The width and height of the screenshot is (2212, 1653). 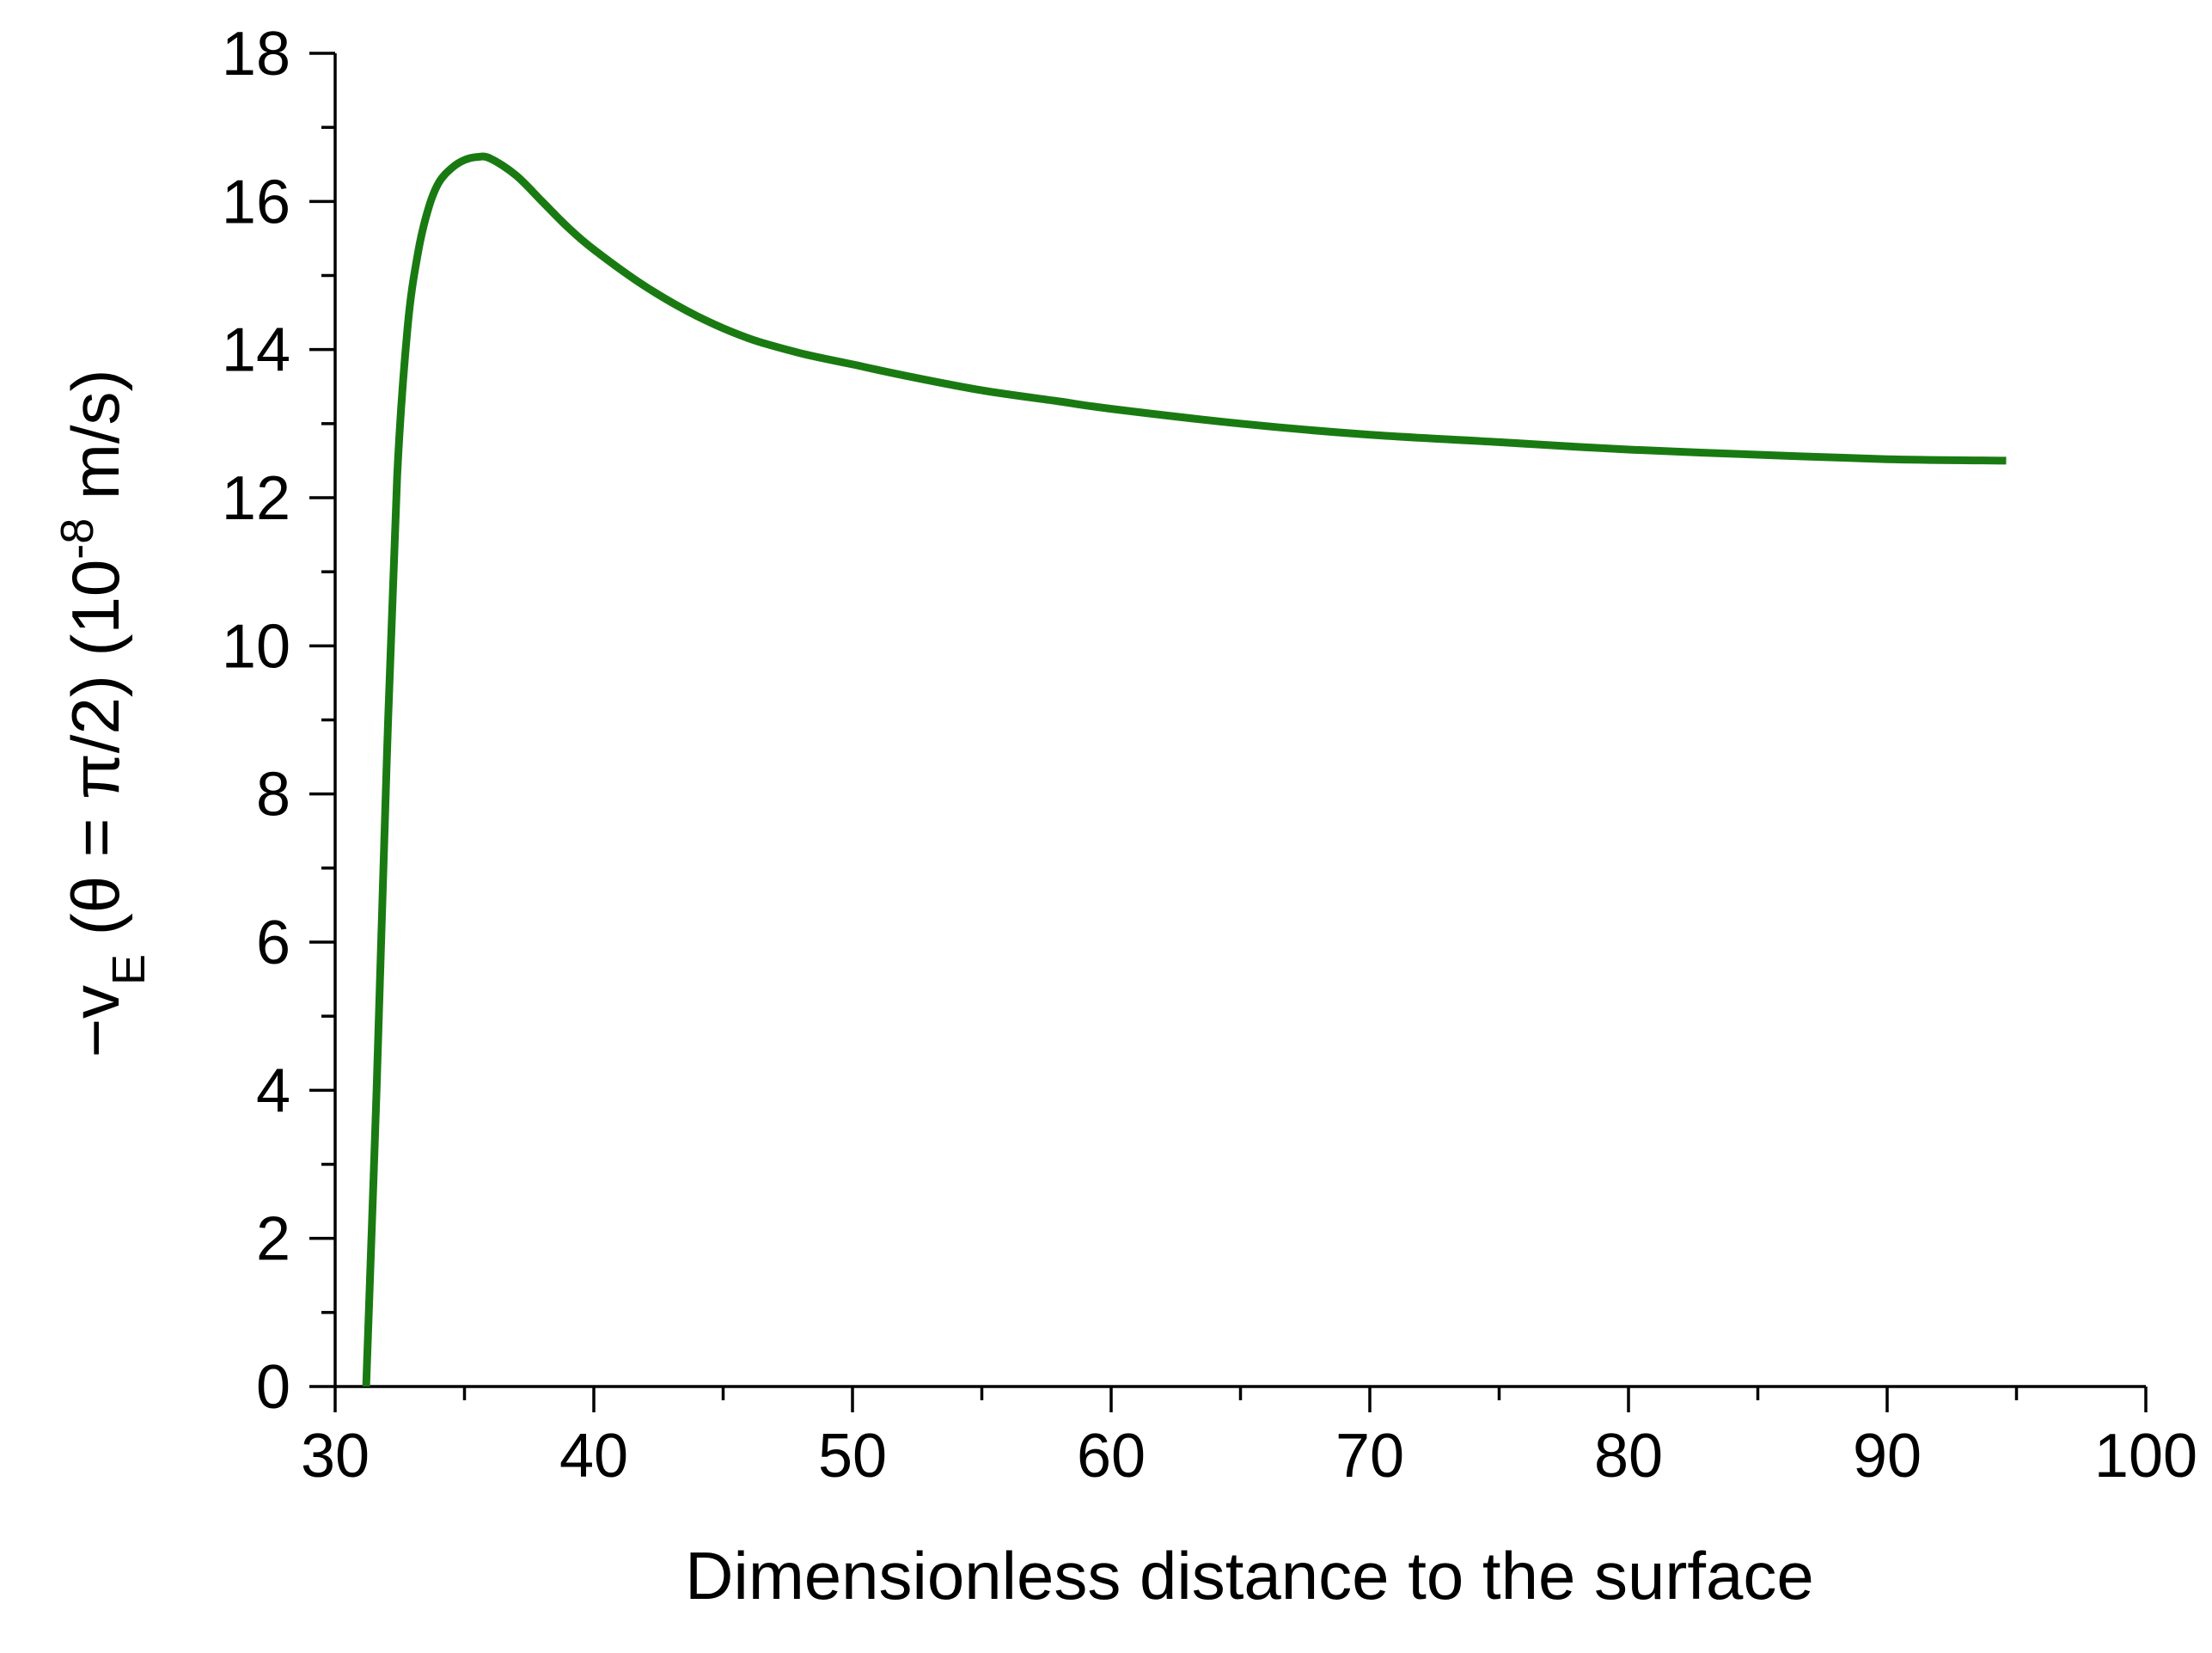 What do you see at coordinates (273, 943) in the screenshot?
I see `y-tick-label: 6` at bounding box center [273, 943].